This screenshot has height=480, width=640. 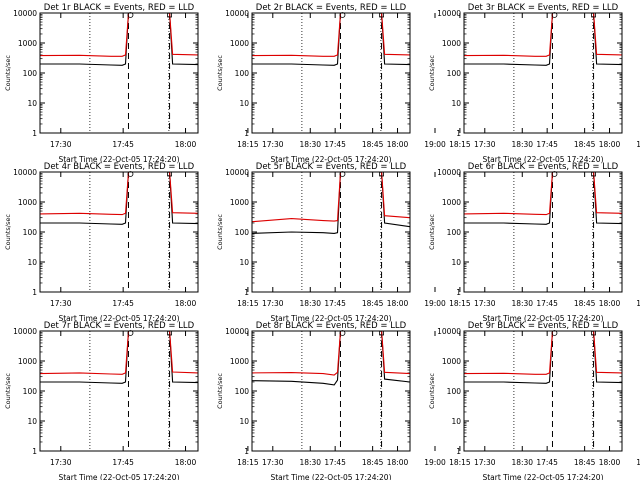 I want to click on panel-title: Det 2r BLACK = Events, RED = LLD, so click(x=331, y=8).